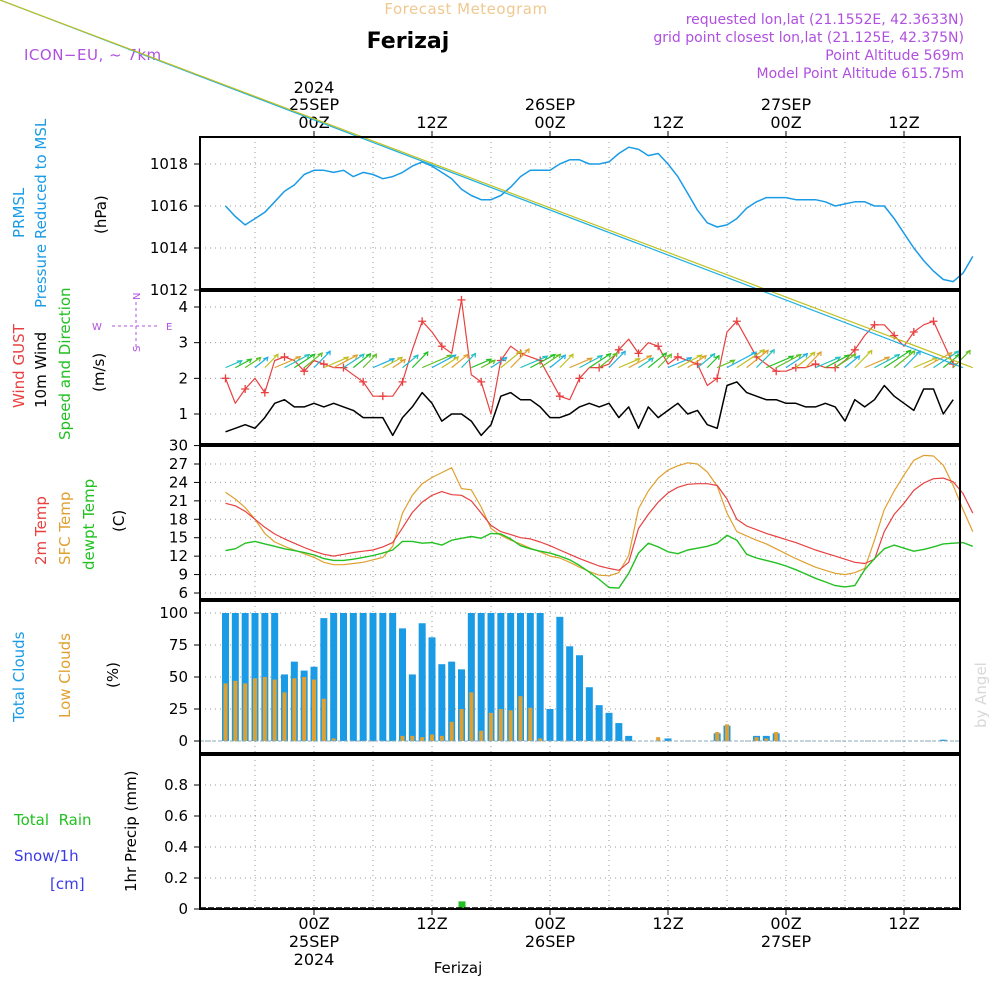 The width and height of the screenshot is (1000, 1000). Describe the element at coordinates (599, 524) in the screenshot. I see `temp-2m-line` at that location.